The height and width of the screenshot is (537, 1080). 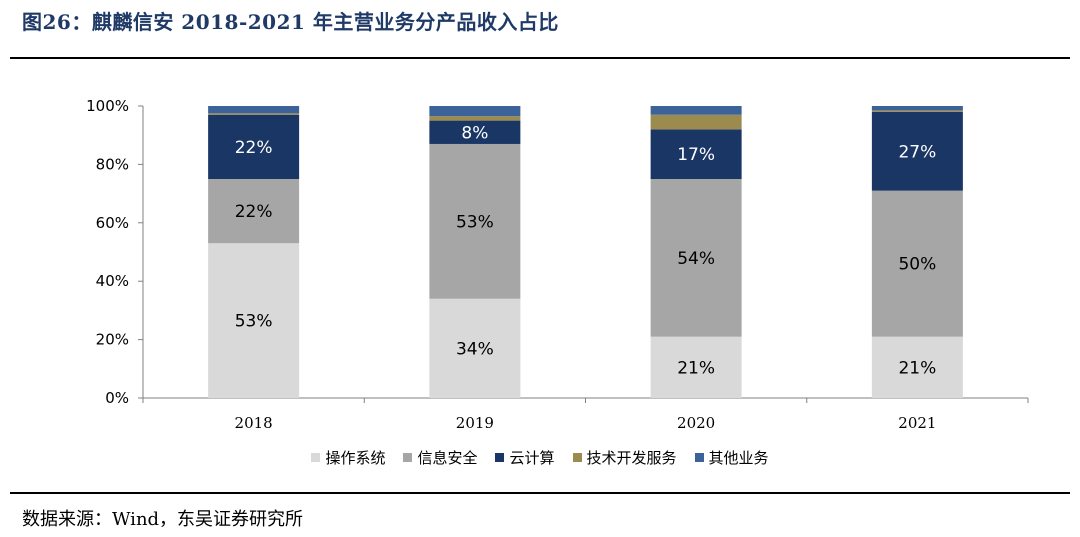 What do you see at coordinates (117, 398) in the screenshot?
I see `y-tick-label: 0%` at bounding box center [117, 398].